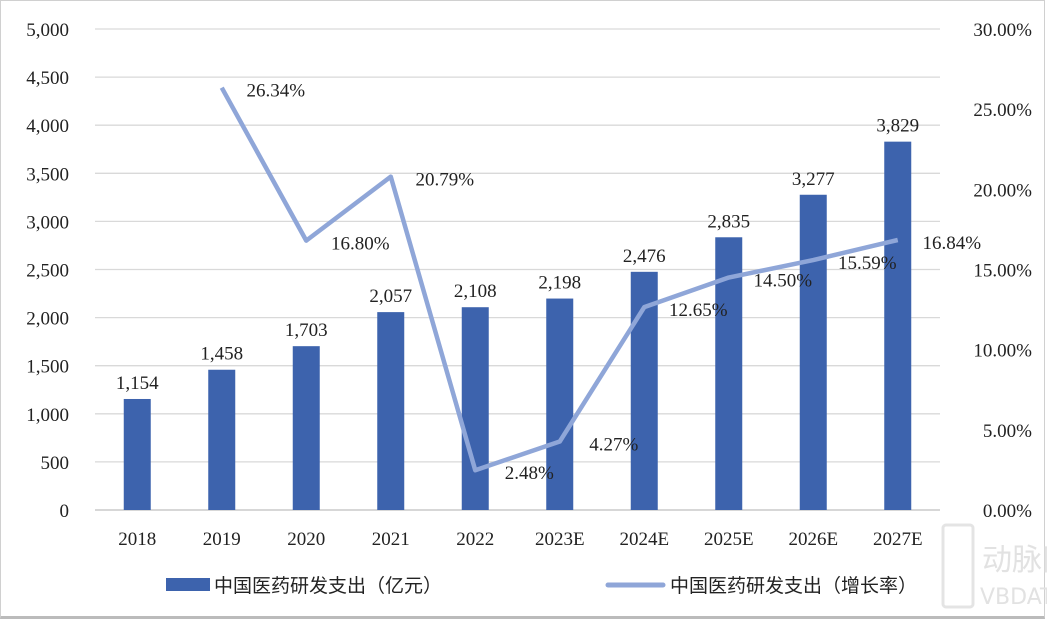 This screenshot has width=1047, height=622. I want to click on legend: 中国医药研发支出（亿元） 中国医药研发支出（增长率）, so click(541, 586).